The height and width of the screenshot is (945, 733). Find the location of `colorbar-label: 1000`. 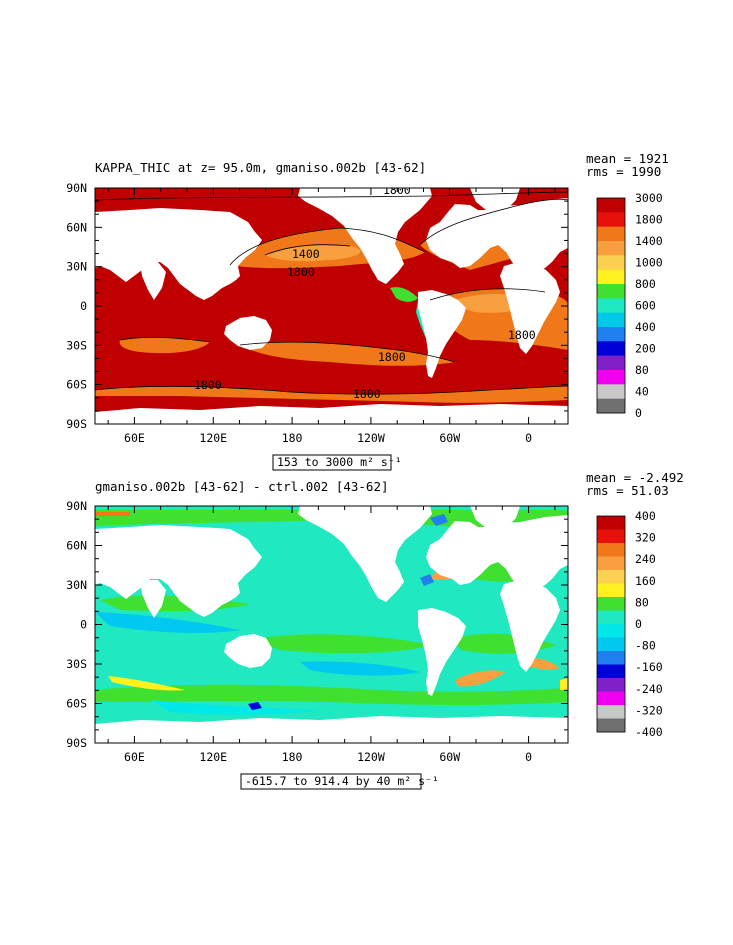

colorbar-label: 1000 is located at coordinates (649, 263).